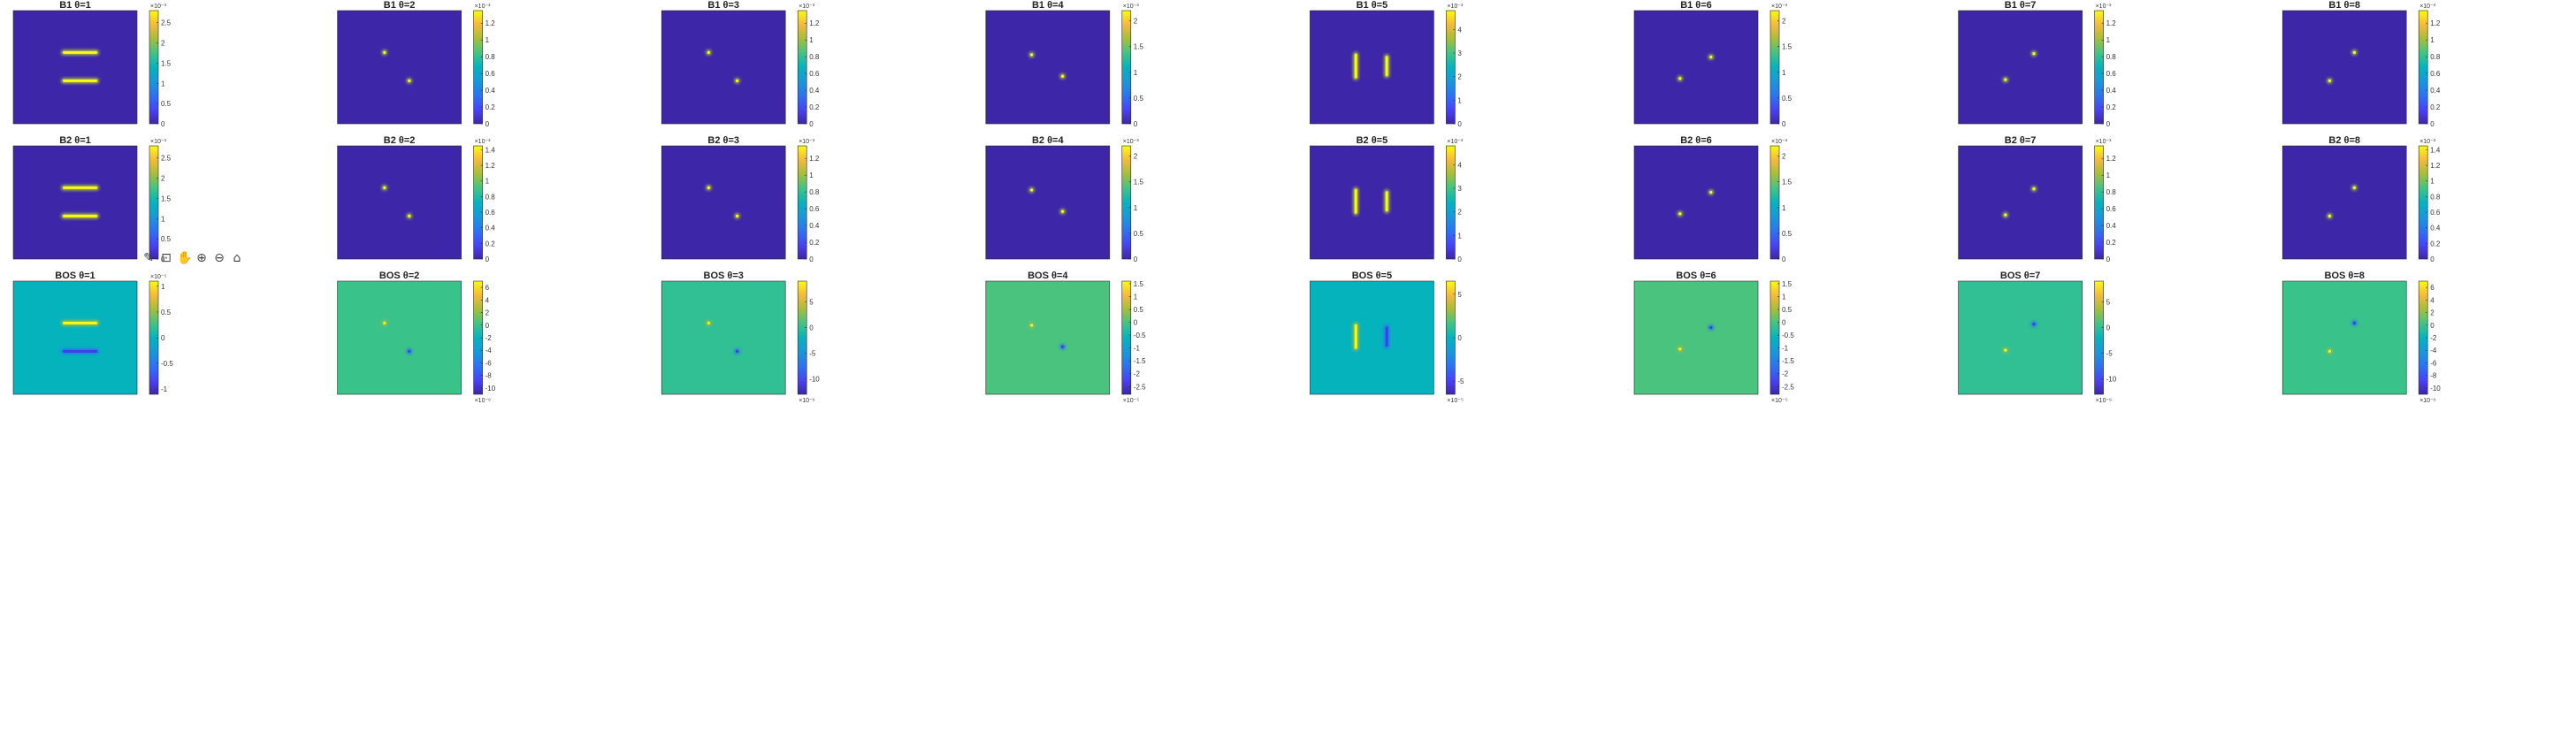 The height and width of the screenshot is (755, 2576). What do you see at coordinates (2037, 199) in the screenshot?
I see `subplot-15: B2 θ=7 0 0.2 0.4 0.6 0.8 1 1.2 ×10⁻³` at bounding box center [2037, 199].